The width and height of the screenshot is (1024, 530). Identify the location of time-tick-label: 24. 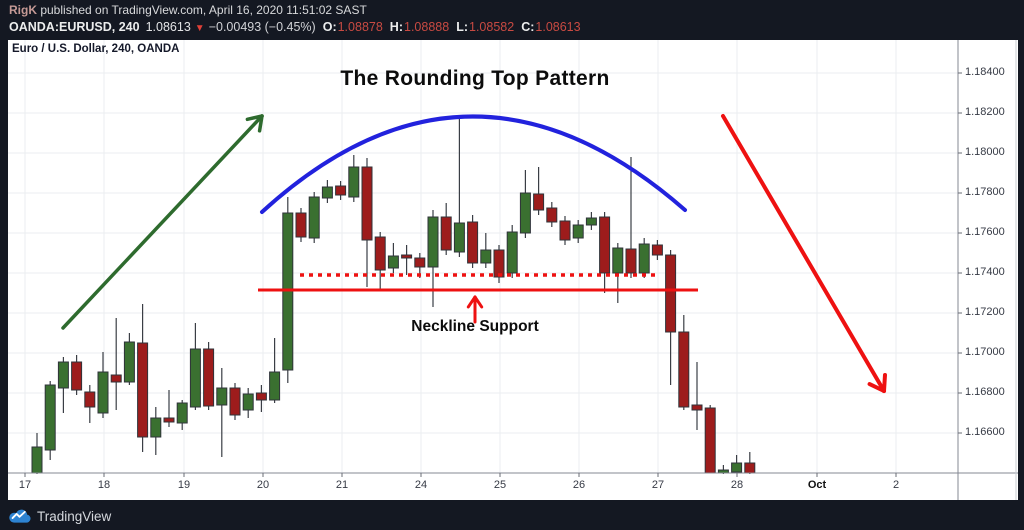
(421, 485).